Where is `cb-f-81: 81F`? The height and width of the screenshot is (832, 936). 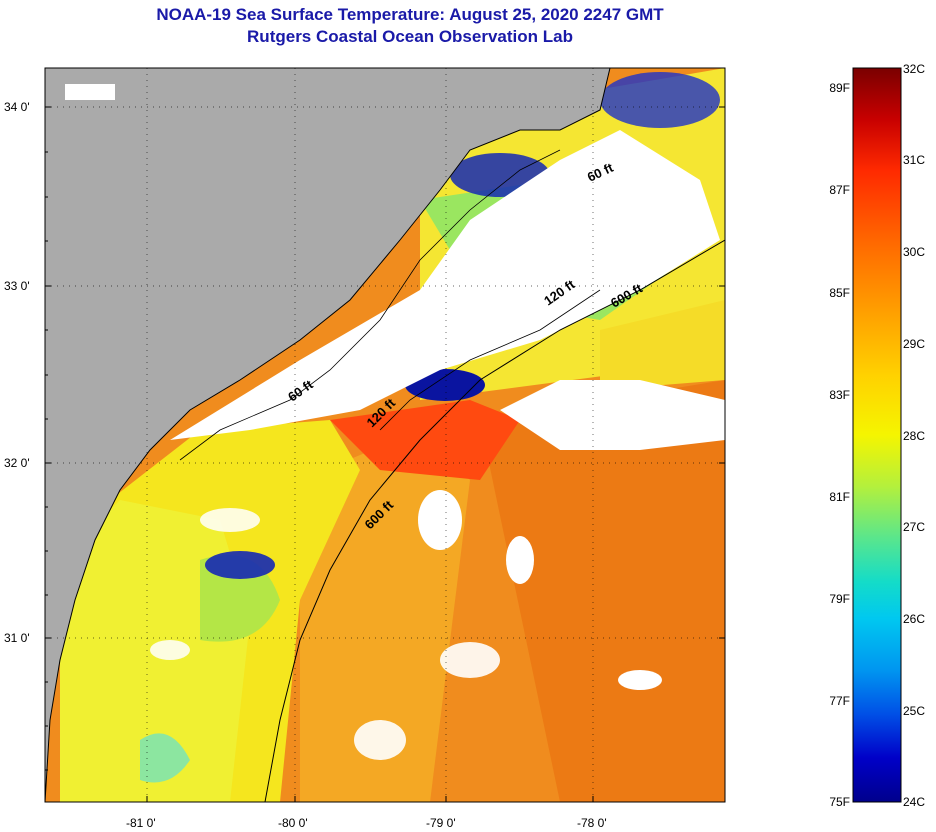
cb-f-81: 81F is located at coordinates (839, 497).